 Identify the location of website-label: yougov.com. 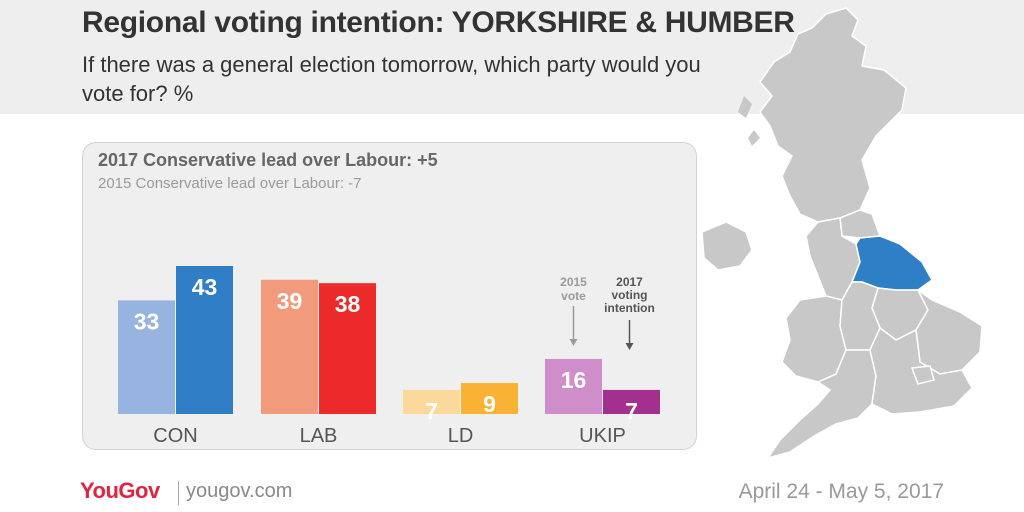
(239, 491).